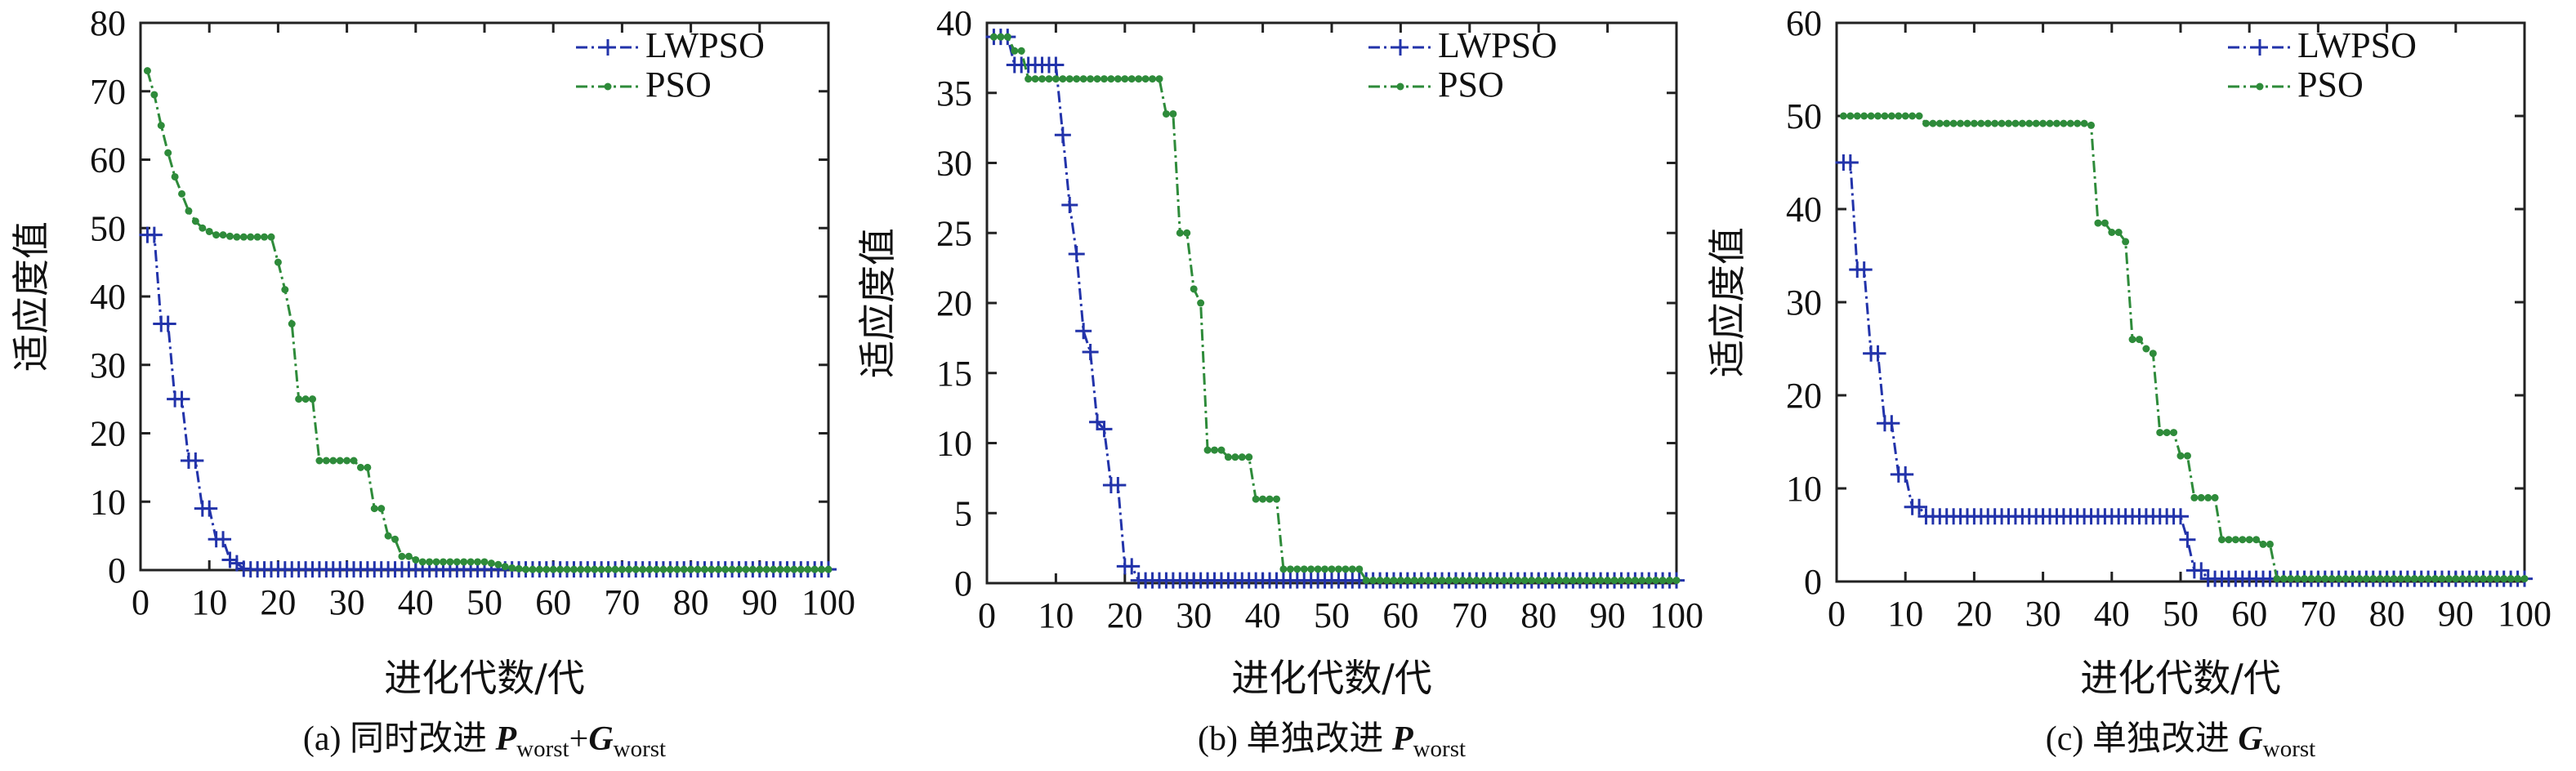 The image size is (2576, 771). I want to click on panel-caption: (b) 单独改进 Pworst, so click(1332, 741).